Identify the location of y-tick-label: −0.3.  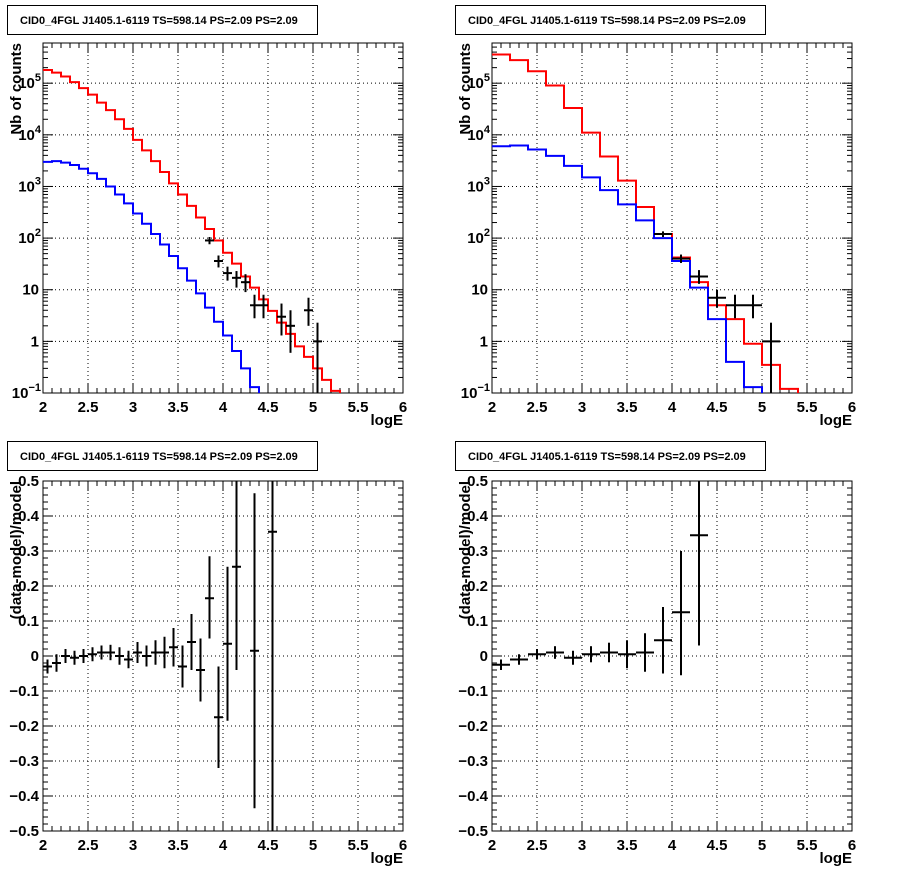
(24, 761).